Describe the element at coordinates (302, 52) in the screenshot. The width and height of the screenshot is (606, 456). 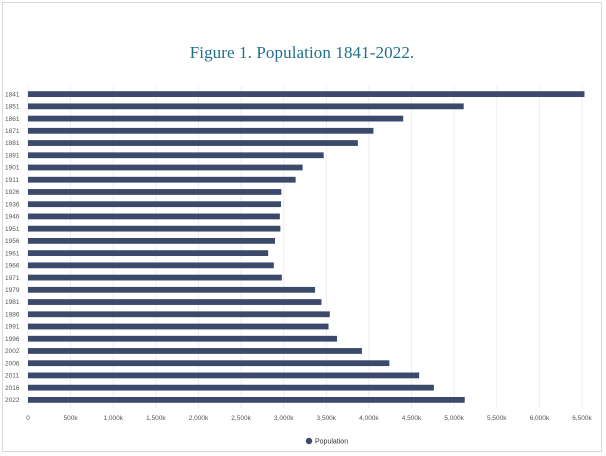
I see `chart-title: Figure 1. Population 1841-2022.` at that location.